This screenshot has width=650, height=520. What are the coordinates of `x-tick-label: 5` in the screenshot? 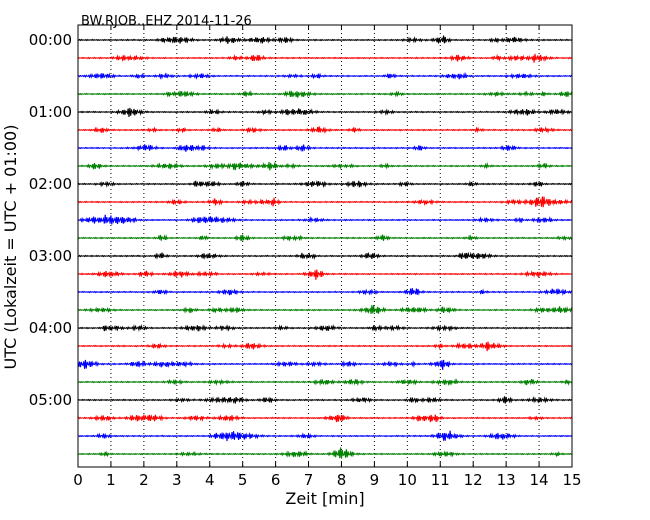 It's located at (243, 480).